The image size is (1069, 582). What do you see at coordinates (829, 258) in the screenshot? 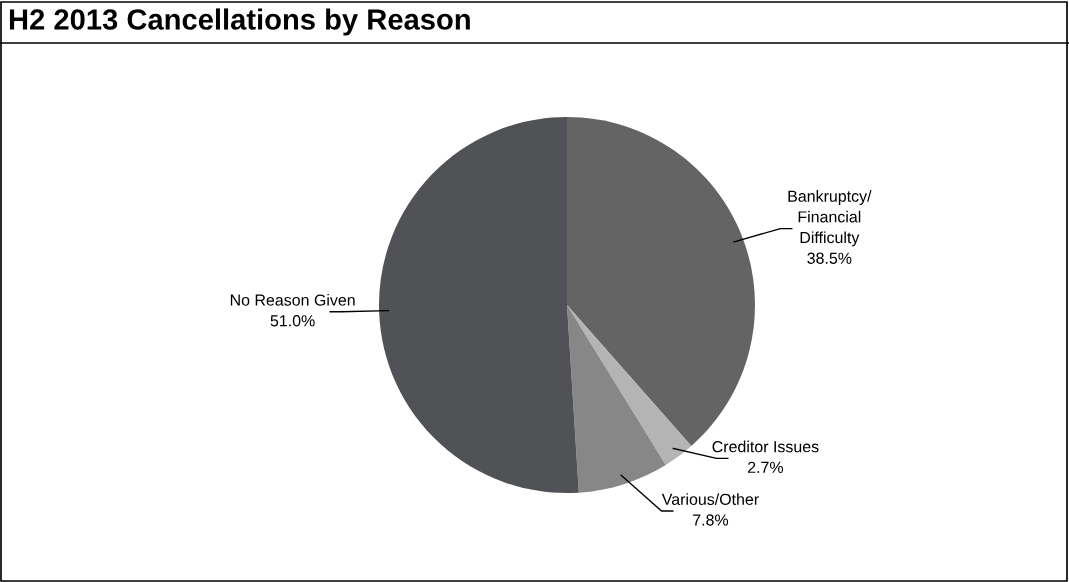
I see `data-label: 38.5%` at bounding box center [829, 258].